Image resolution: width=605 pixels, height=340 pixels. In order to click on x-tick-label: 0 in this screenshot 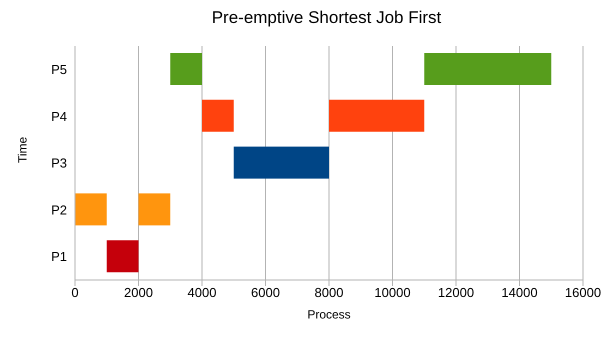, I will do `click(75, 292)`.